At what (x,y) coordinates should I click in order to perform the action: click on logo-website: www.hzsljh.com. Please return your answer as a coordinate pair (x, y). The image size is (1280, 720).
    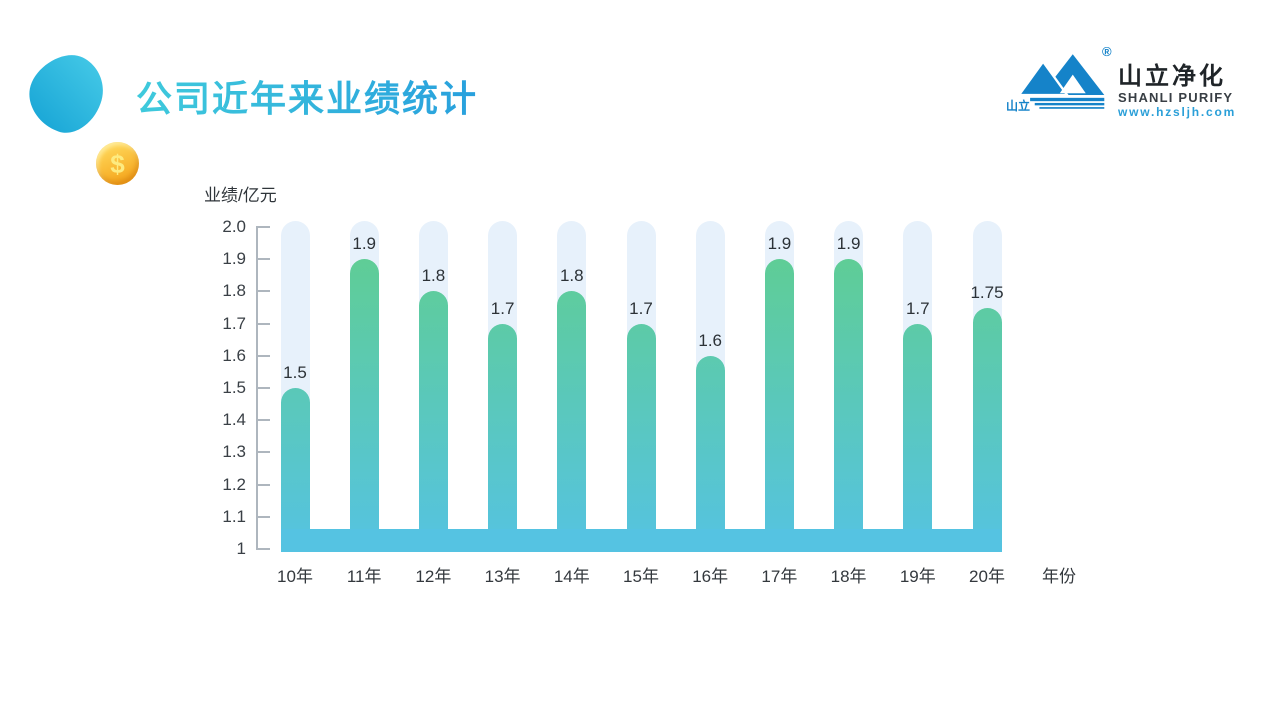
    Looking at the image, I should click on (1177, 112).